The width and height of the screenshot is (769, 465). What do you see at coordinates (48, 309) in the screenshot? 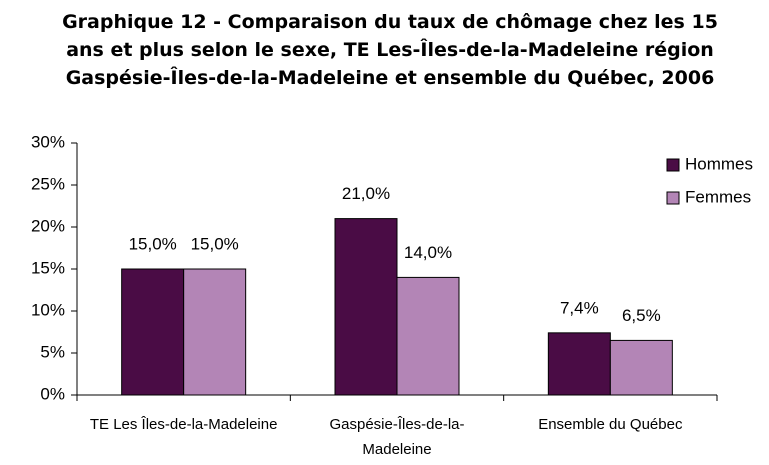
I see `y-tick-label: 10%` at bounding box center [48, 309].